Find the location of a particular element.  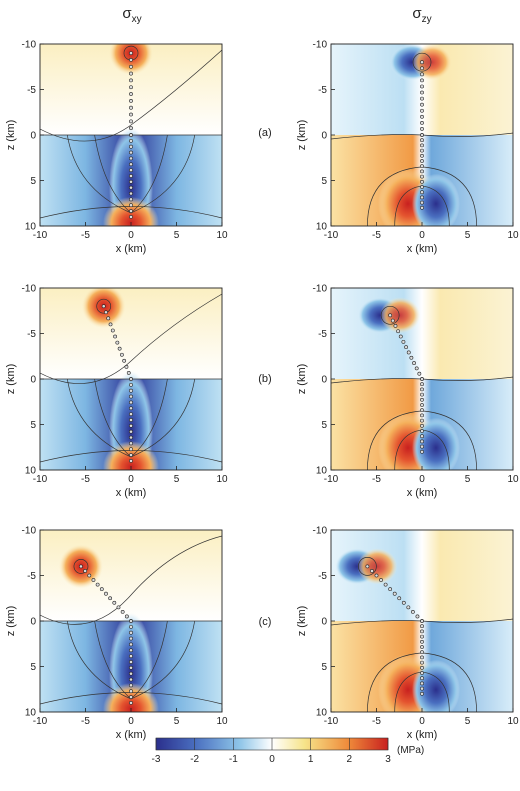

y-tick-label: 10 is located at coordinates (31, 713).